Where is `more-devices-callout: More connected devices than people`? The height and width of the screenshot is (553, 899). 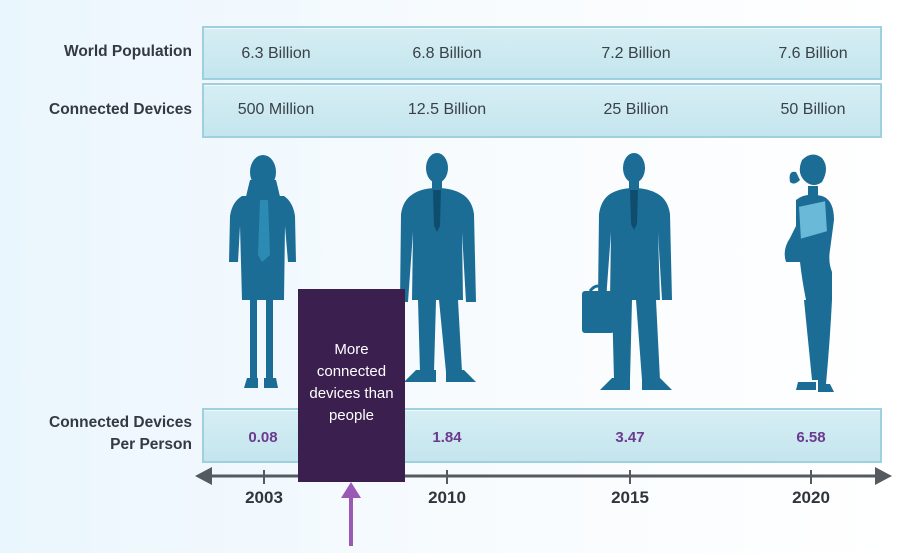
more-devices-callout: More connected devices than people is located at coordinates (351, 385).